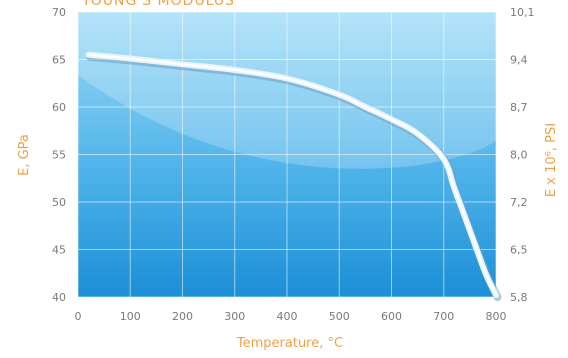 The height and width of the screenshot is (358, 568). What do you see at coordinates (519, 202) in the screenshot?
I see `y-tick-label-right: 7,2` at bounding box center [519, 202].